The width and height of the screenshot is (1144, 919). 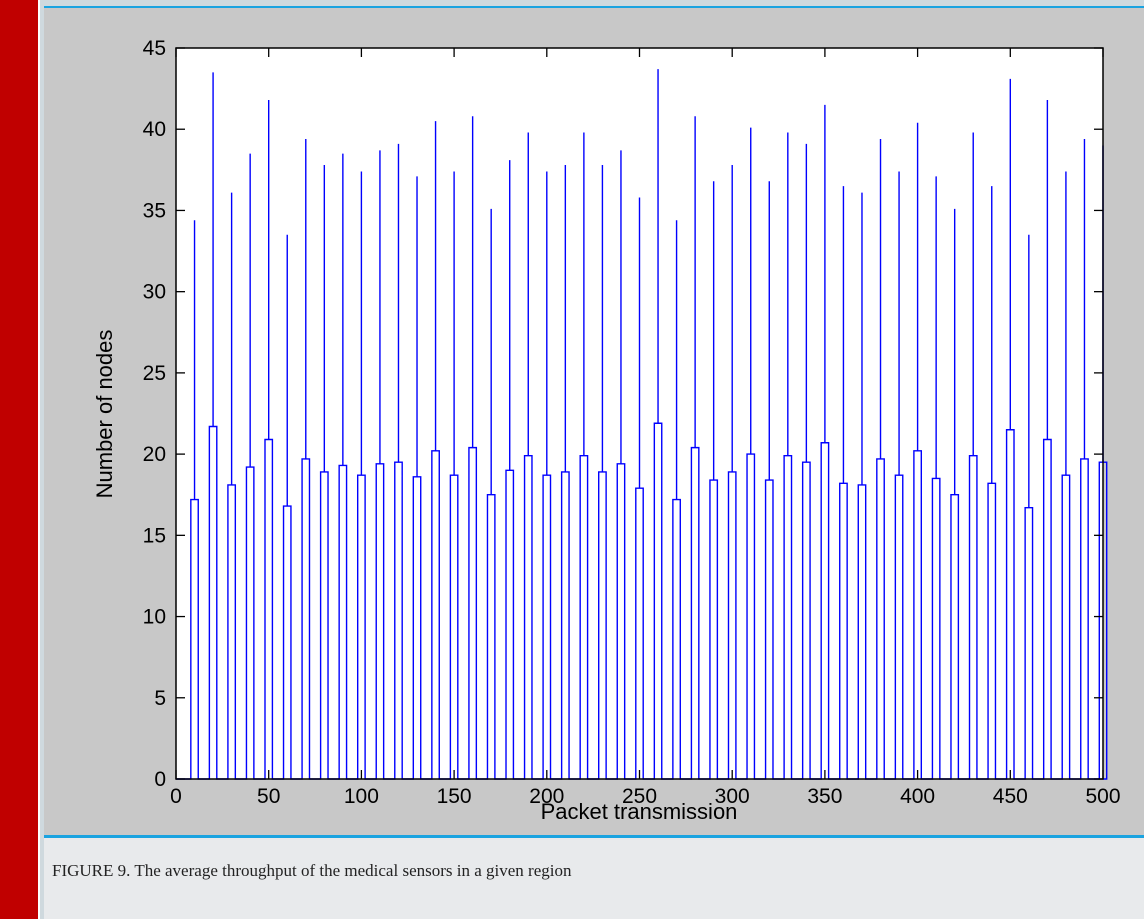 What do you see at coordinates (546, 796) in the screenshot?
I see `x-tick-label: 200` at bounding box center [546, 796].